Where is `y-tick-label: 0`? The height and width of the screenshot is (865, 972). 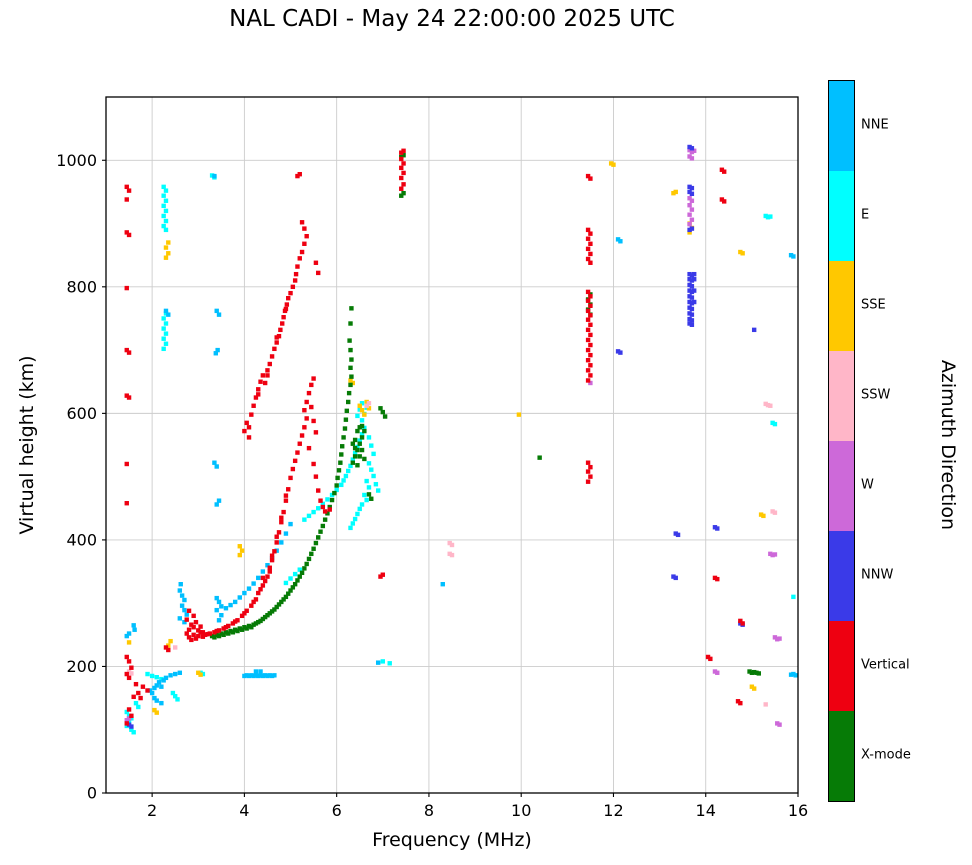
y-tick-label: 0 is located at coordinates (92, 793).